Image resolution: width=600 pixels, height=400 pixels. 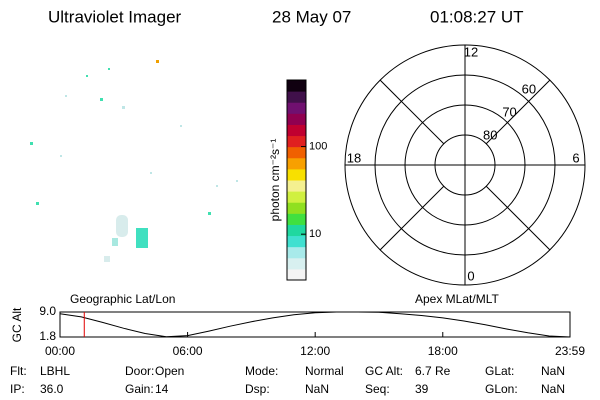 I want to click on x-tick-label: 12:00, so click(x=315, y=351).